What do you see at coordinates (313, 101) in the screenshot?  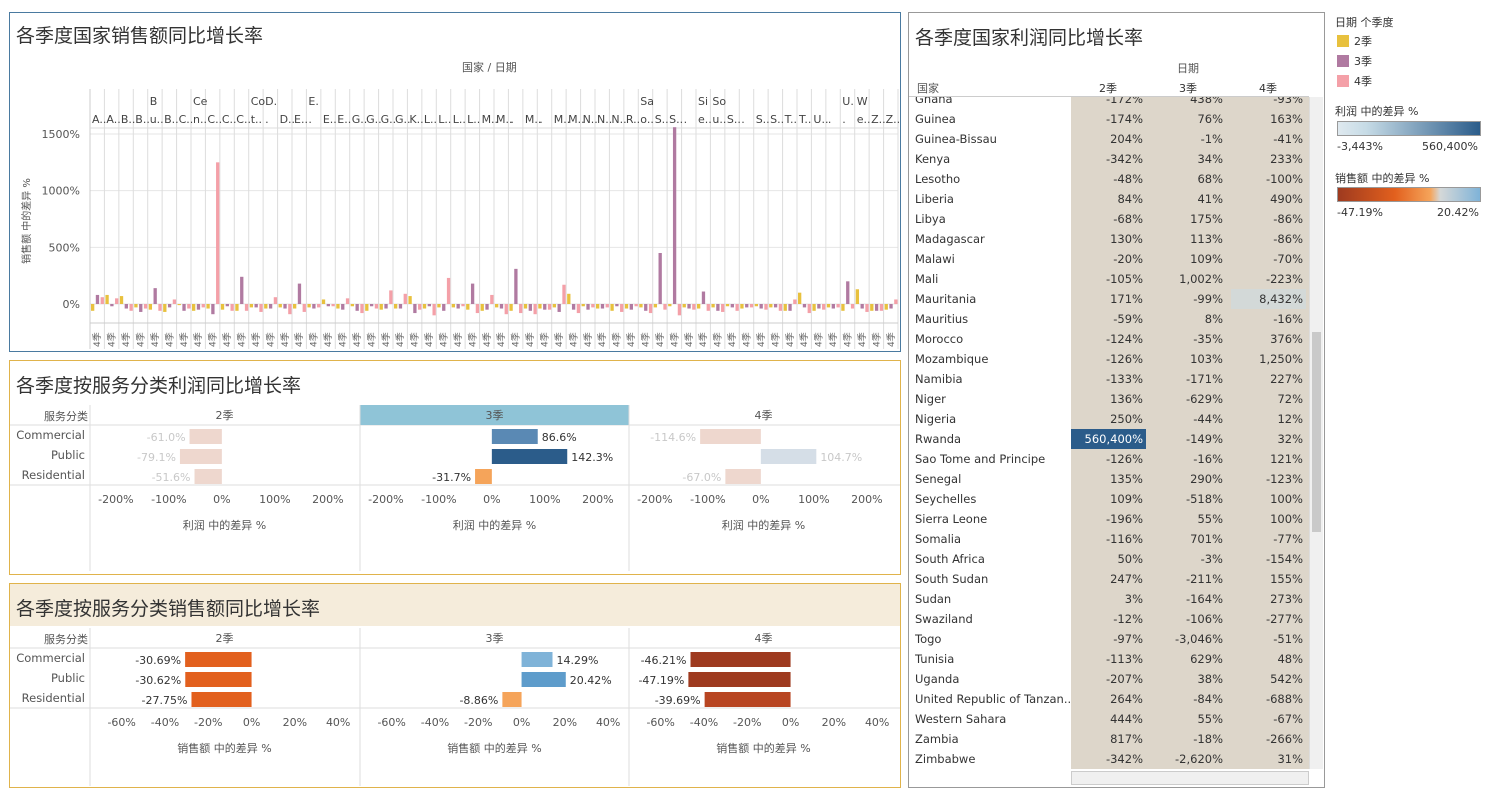 I see `country-label: E.` at bounding box center [313, 101].